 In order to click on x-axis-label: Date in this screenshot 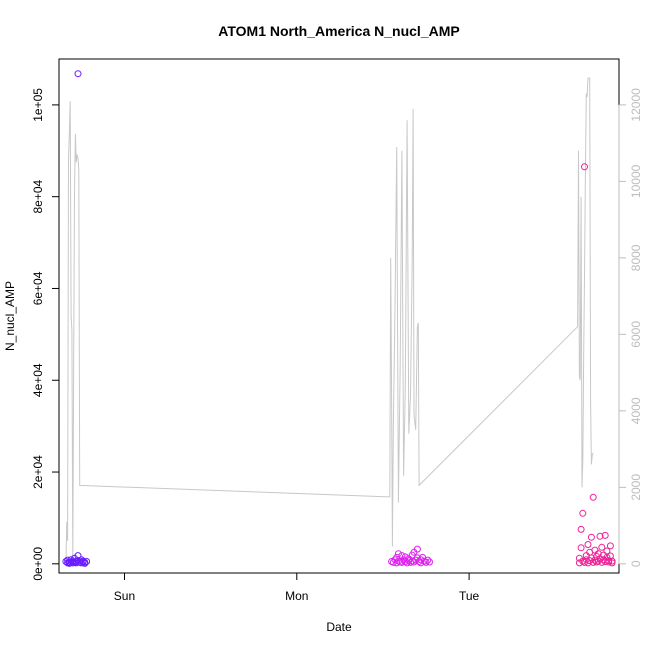, I will do `click(339, 627)`.